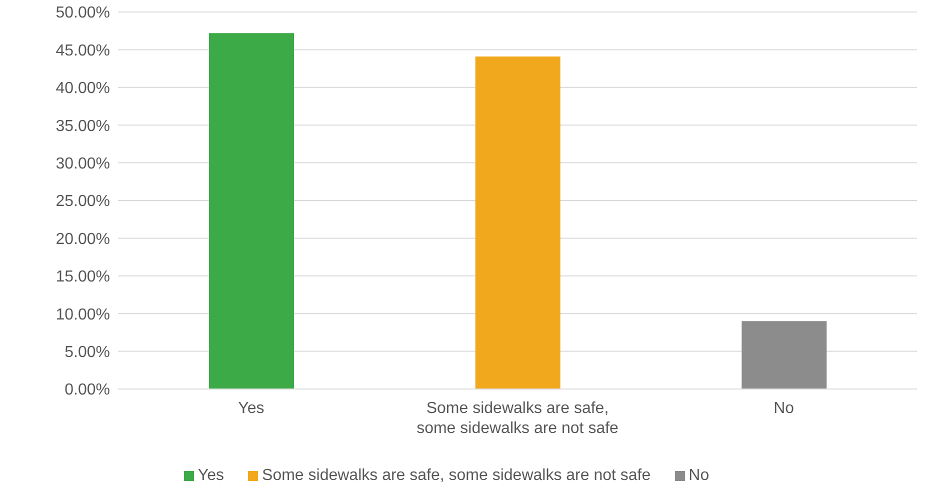 This screenshot has width=927, height=495. I want to click on y-tick-label: 25.00%, so click(83, 201).